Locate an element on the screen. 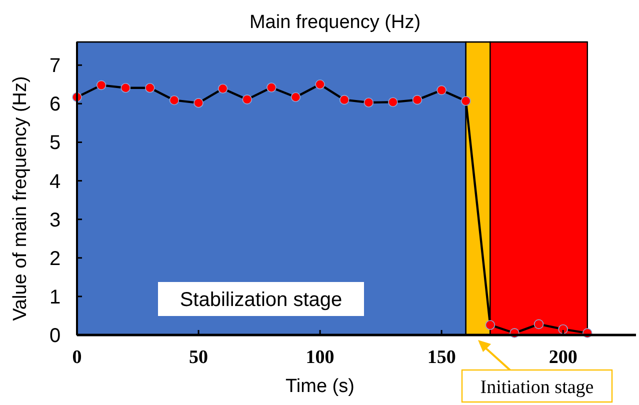 The height and width of the screenshot is (405, 639). y-tick-label: 2 is located at coordinates (55, 259).